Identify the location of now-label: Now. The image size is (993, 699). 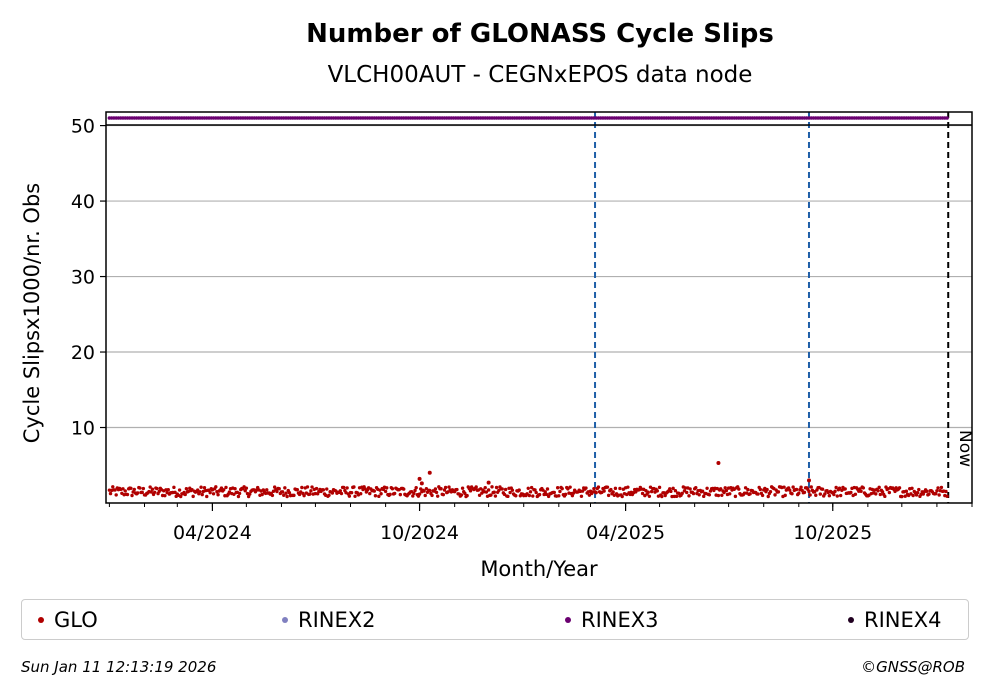
(965, 448).